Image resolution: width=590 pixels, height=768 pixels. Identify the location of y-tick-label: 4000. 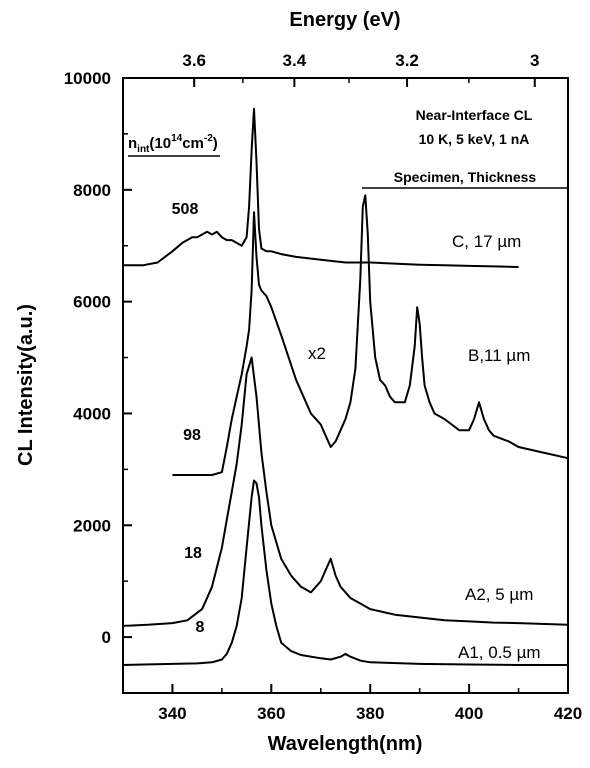
(92, 413).